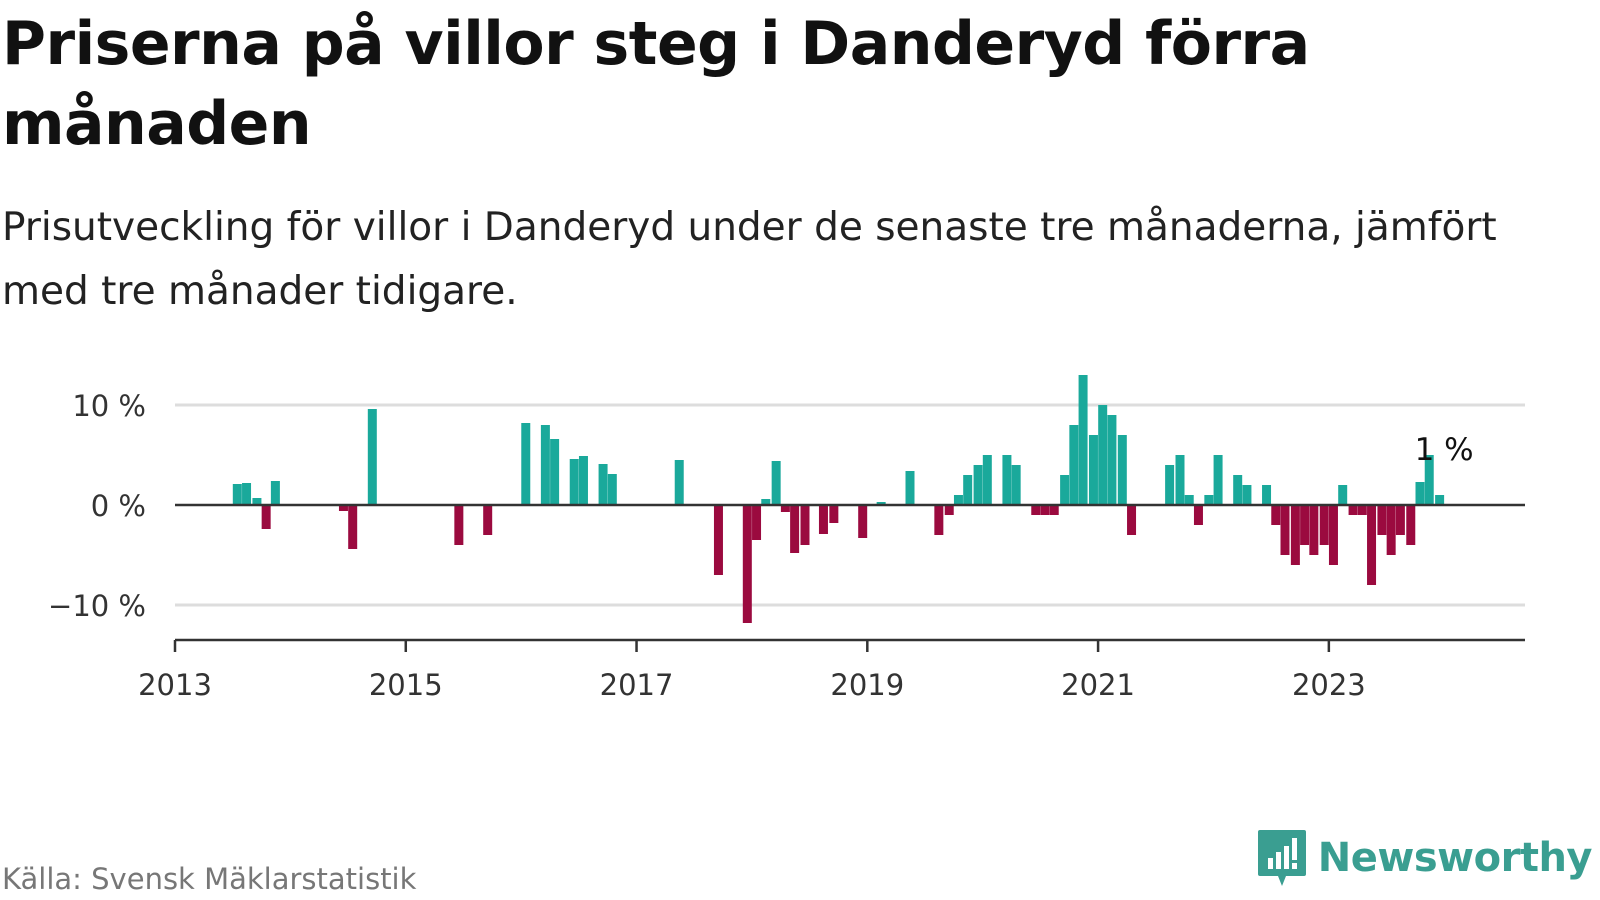  I want to click on x-tick-label: 2013, so click(175, 685).